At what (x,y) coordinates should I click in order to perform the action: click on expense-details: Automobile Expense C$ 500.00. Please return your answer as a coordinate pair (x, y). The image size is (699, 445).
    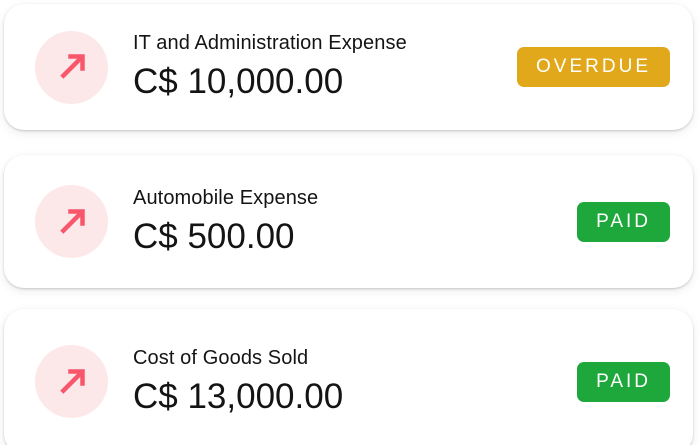
    Looking at the image, I should click on (225, 222).